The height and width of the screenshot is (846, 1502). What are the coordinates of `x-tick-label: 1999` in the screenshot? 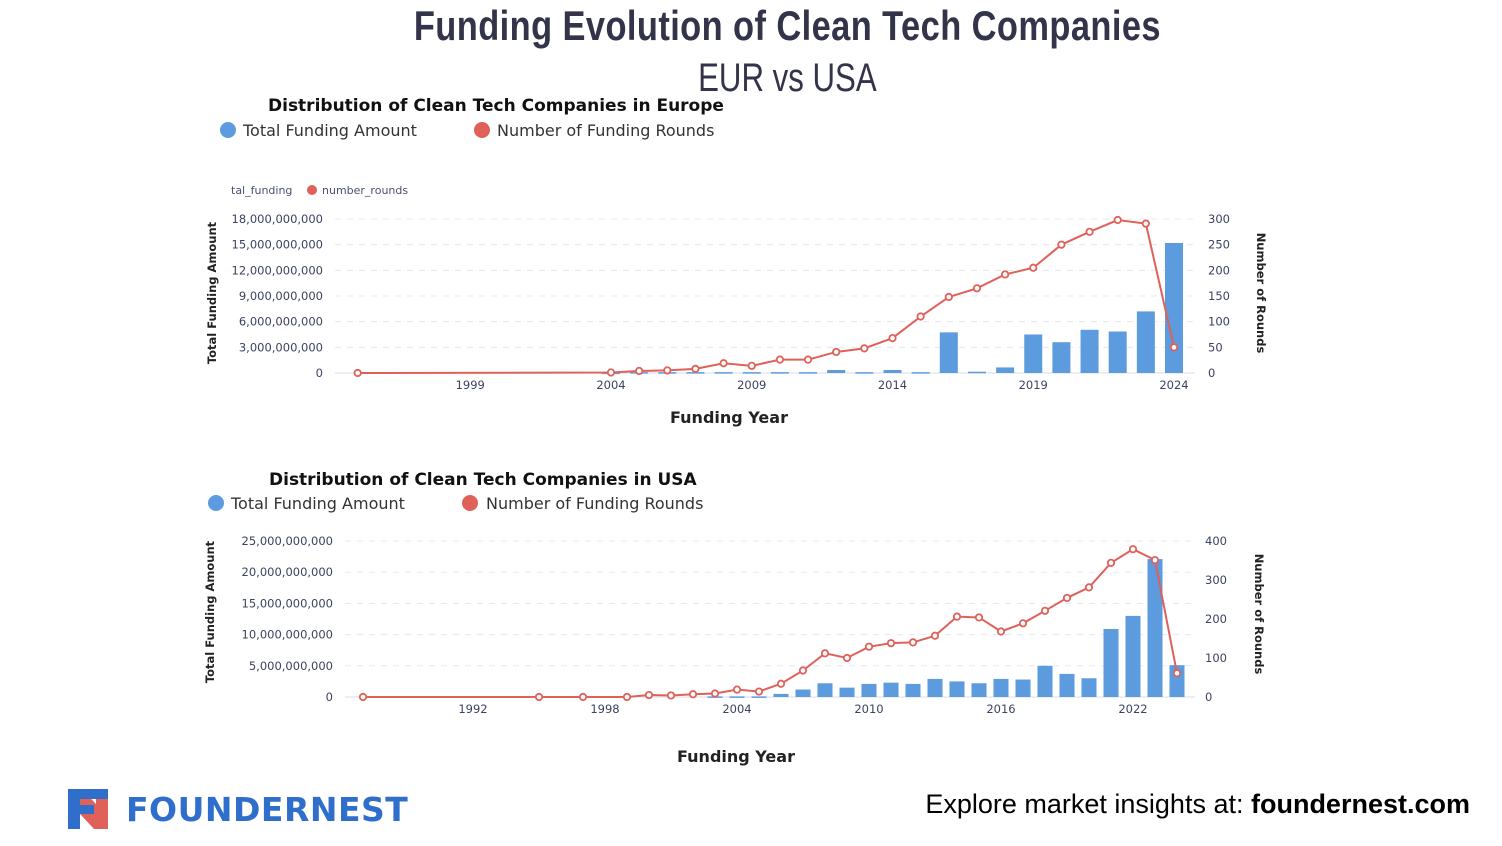 It's located at (470, 385).